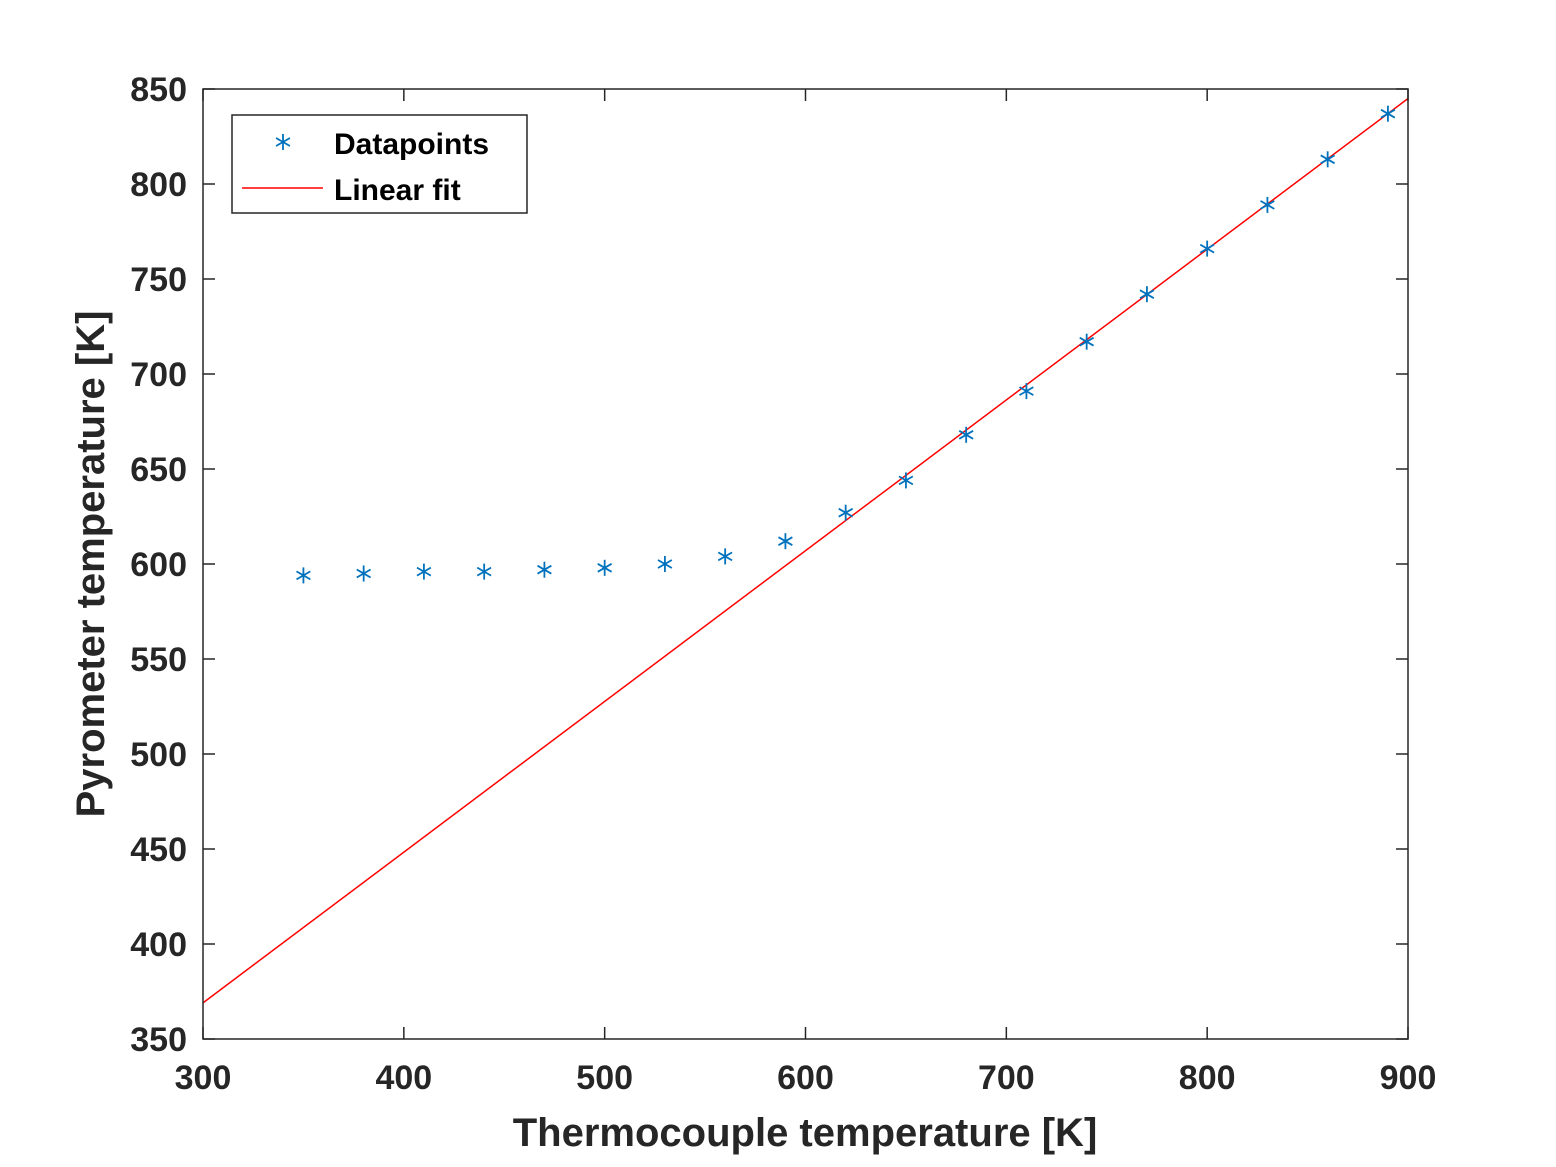 This screenshot has height=1167, width=1556. Describe the element at coordinates (158, 375) in the screenshot. I see `y-tick-label: 700` at that location.